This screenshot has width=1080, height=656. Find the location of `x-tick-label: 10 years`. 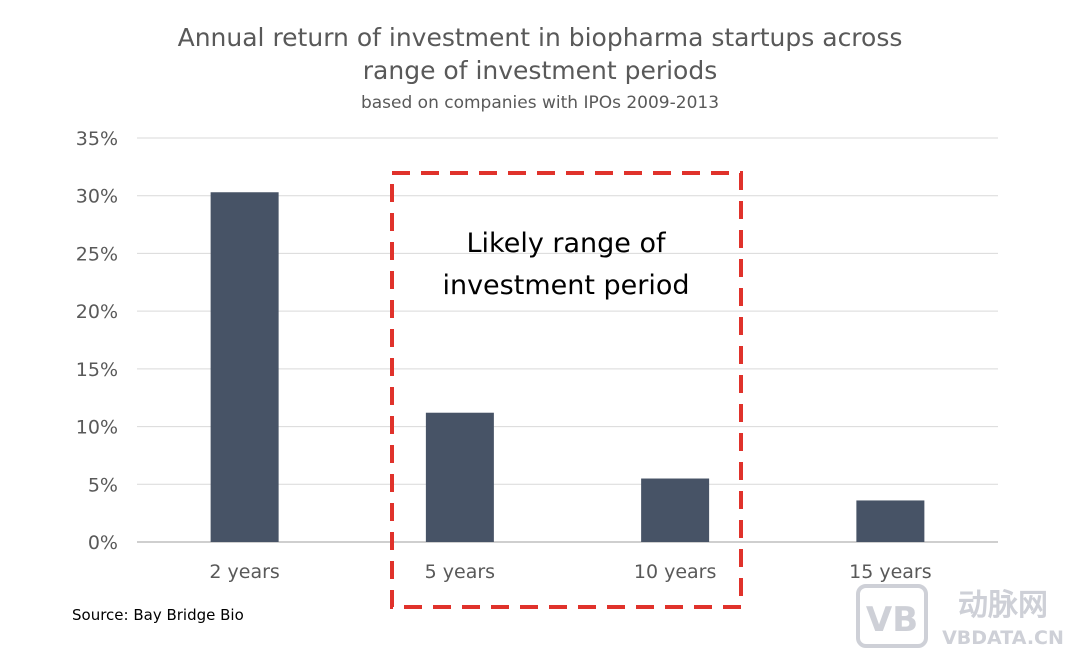

x-tick-label: 10 years is located at coordinates (675, 572).